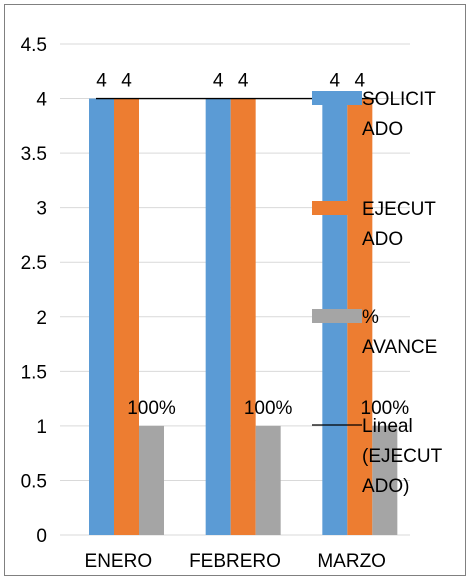 The height and width of the screenshot is (581, 472). What do you see at coordinates (351, 561) in the screenshot?
I see `x-tick-label: MARZO` at bounding box center [351, 561].